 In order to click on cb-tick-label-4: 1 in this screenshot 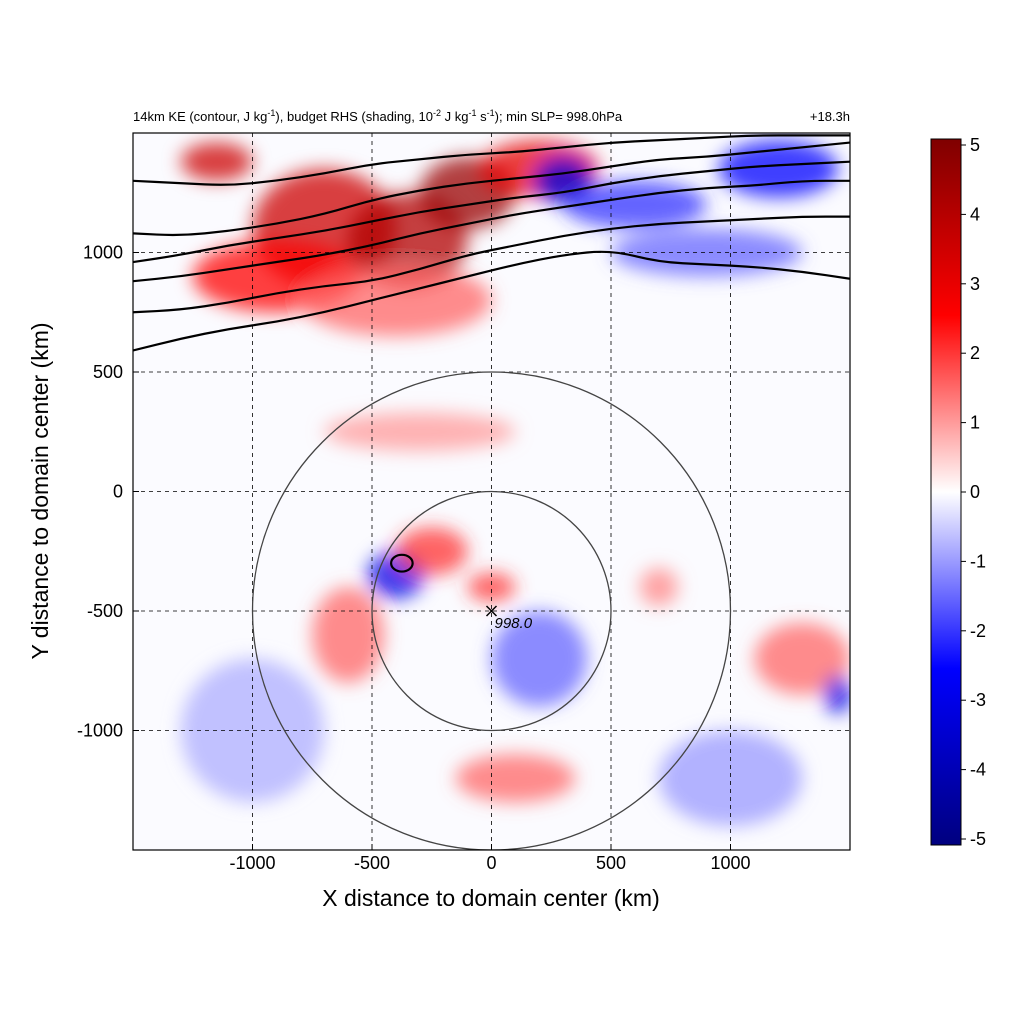, I will do `click(975, 423)`.